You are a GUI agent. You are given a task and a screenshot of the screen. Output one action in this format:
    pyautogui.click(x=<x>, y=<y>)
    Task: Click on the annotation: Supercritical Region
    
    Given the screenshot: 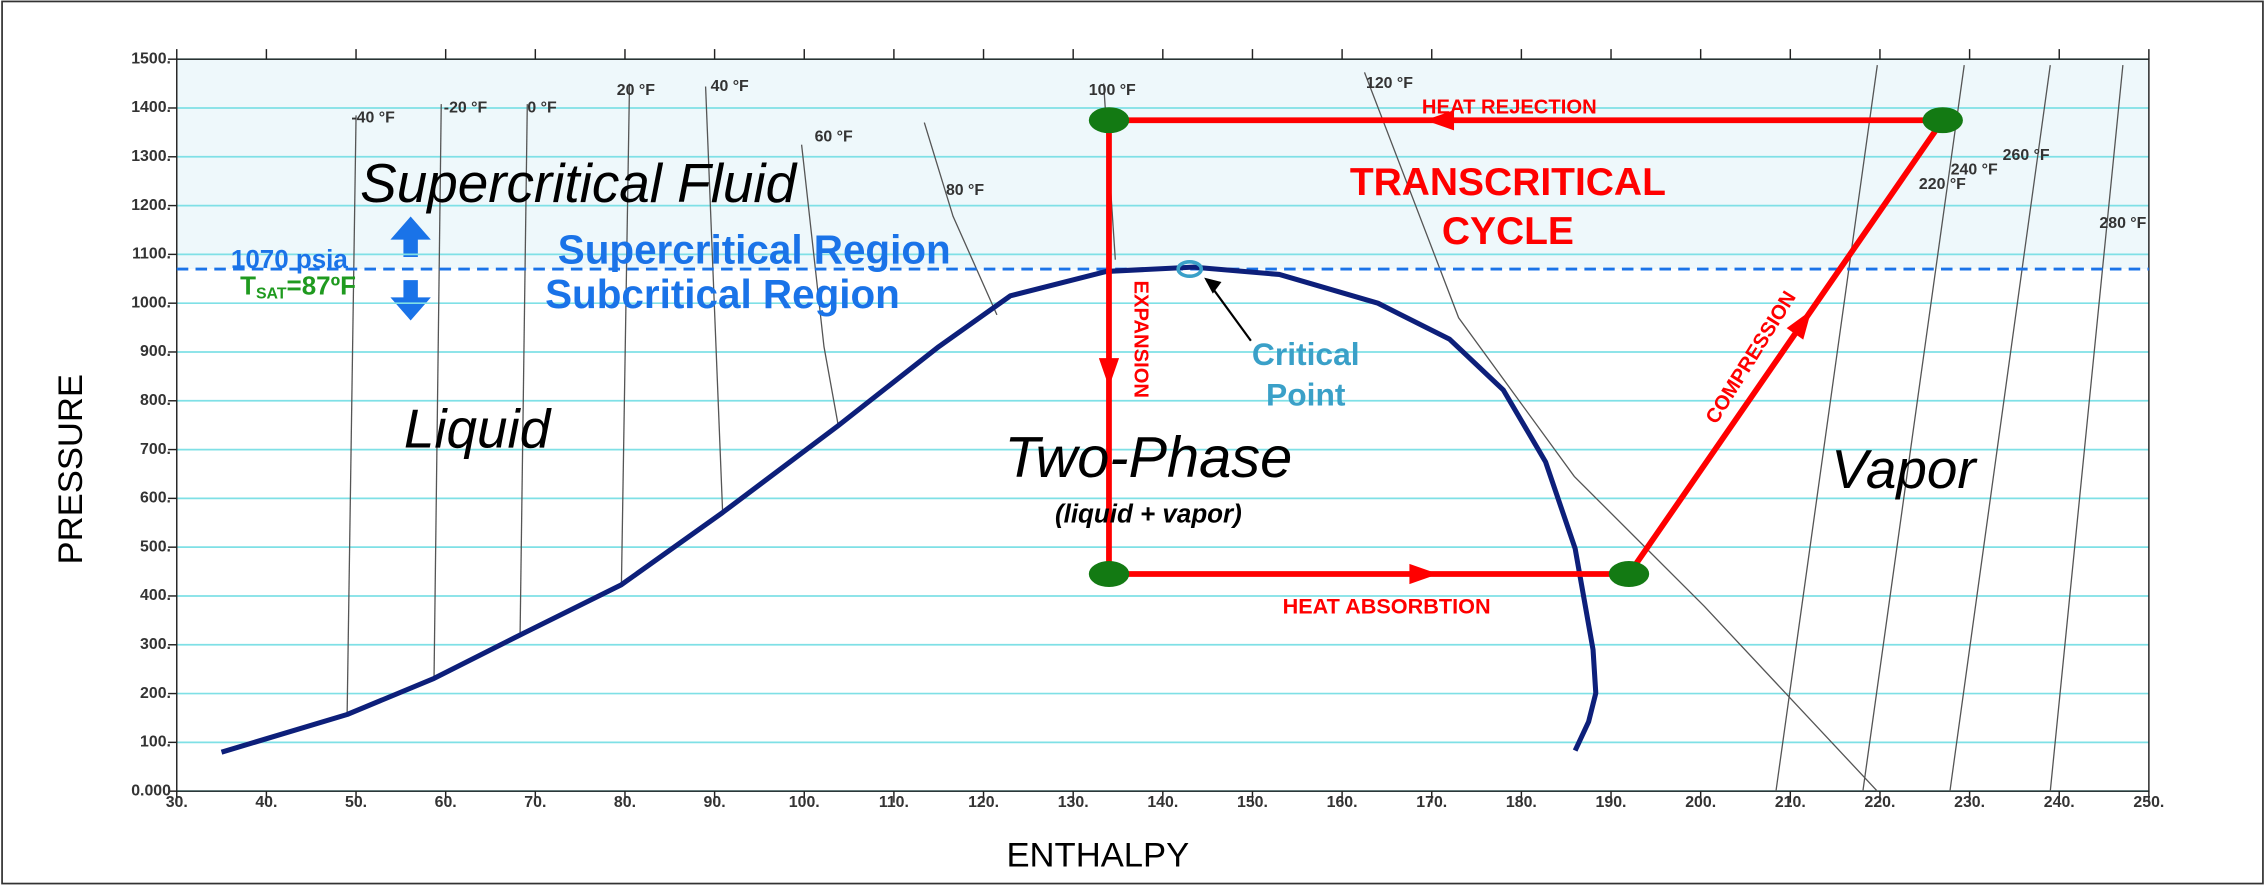 What is the action you would take?
    pyautogui.click(x=754, y=249)
    